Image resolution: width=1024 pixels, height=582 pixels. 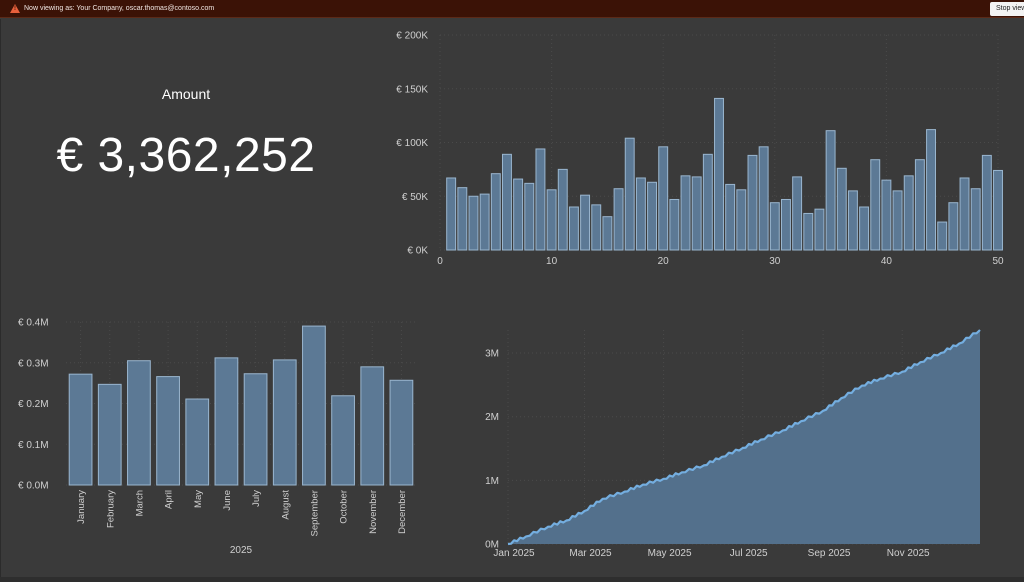 I want to click on x-tick-label: Jan 2025, so click(x=514, y=553).